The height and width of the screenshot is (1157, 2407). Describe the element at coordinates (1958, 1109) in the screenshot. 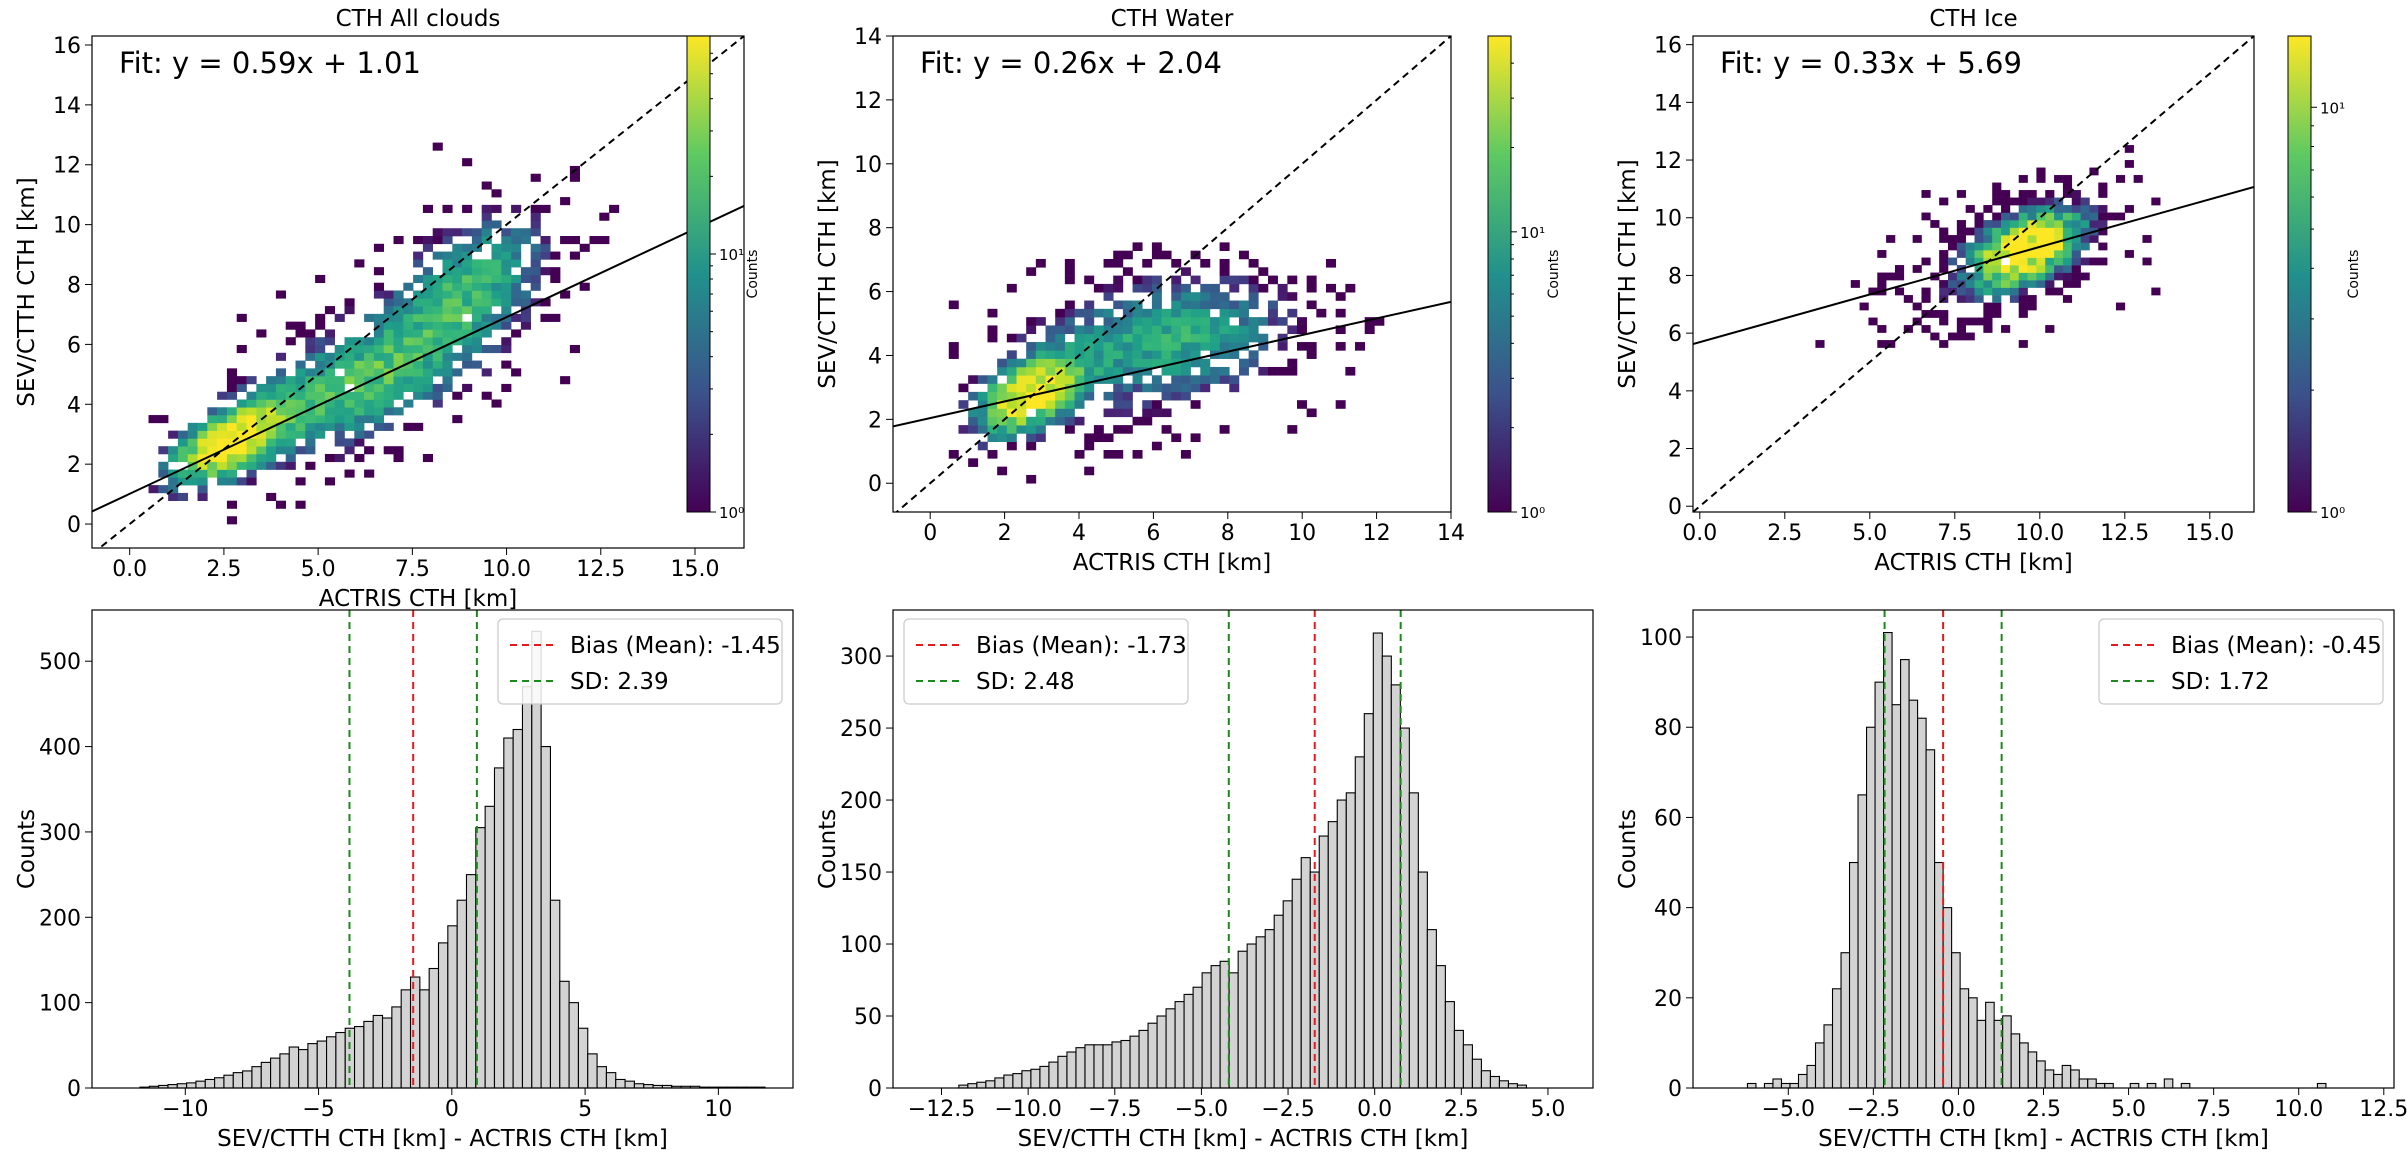

I see `x-tick-label: 0.0` at that location.